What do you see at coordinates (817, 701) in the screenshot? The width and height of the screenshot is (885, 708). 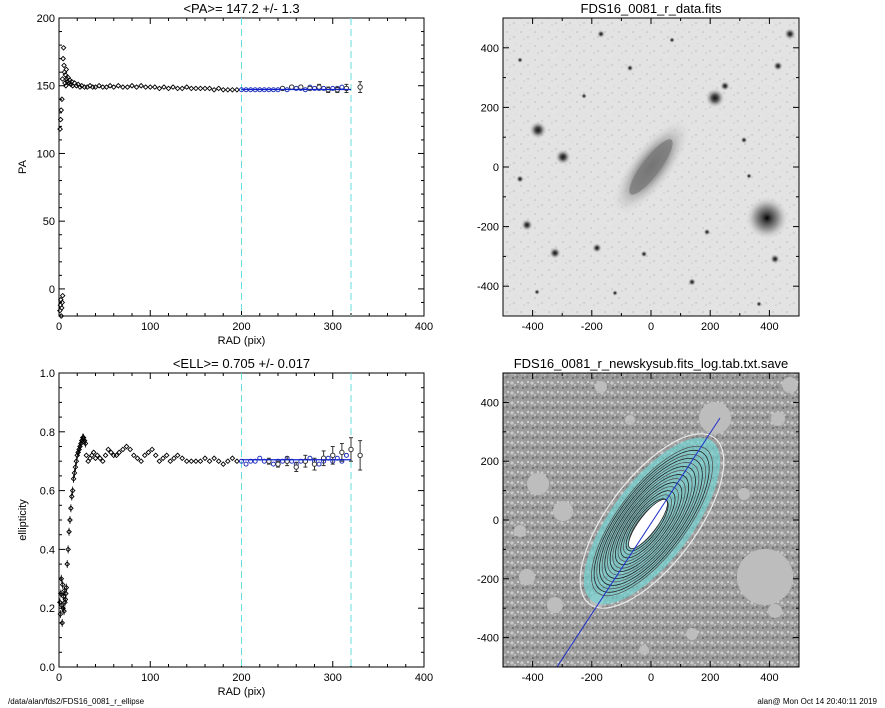 I see `footer-stamp: alan@ Mon Oct 14 20:40:11 2019` at bounding box center [817, 701].